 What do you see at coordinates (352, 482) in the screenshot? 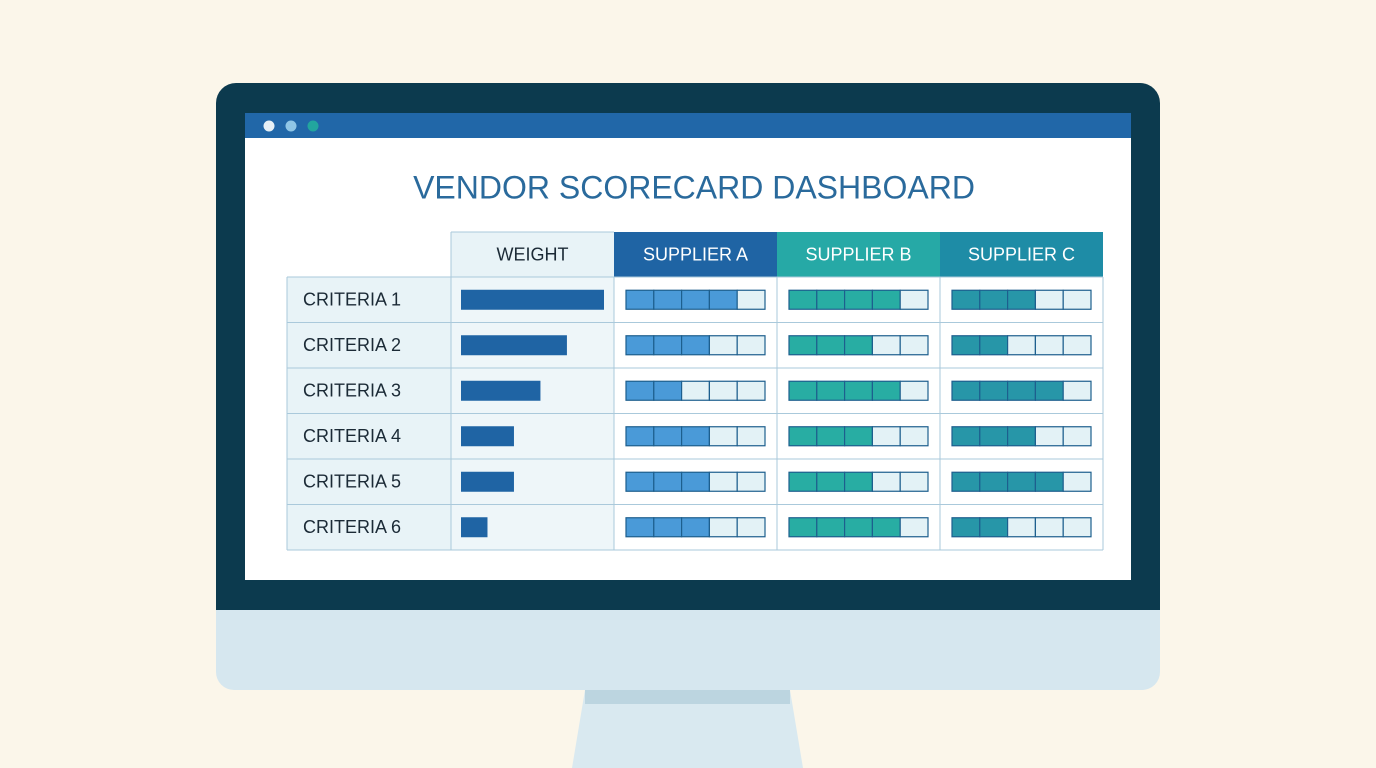
I see `row-label: CRITERIA 5` at bounding box center [352, 482].